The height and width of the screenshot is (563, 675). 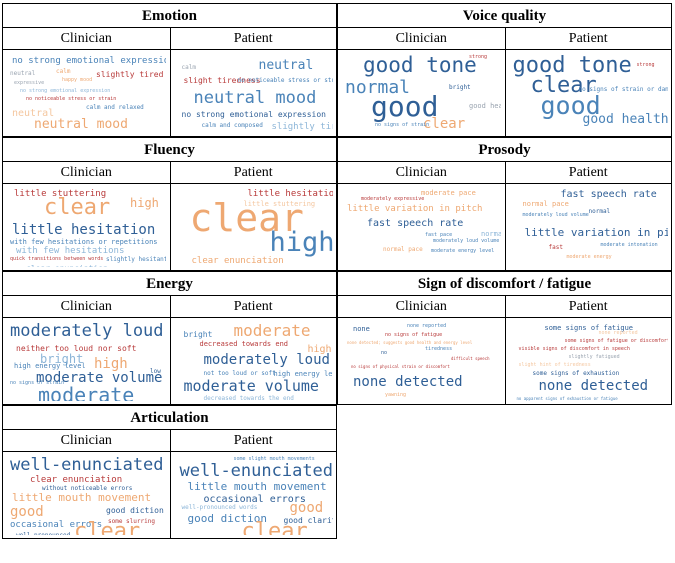 I want to click on cloud-word: slightly tired, so click(x=302, y=127).